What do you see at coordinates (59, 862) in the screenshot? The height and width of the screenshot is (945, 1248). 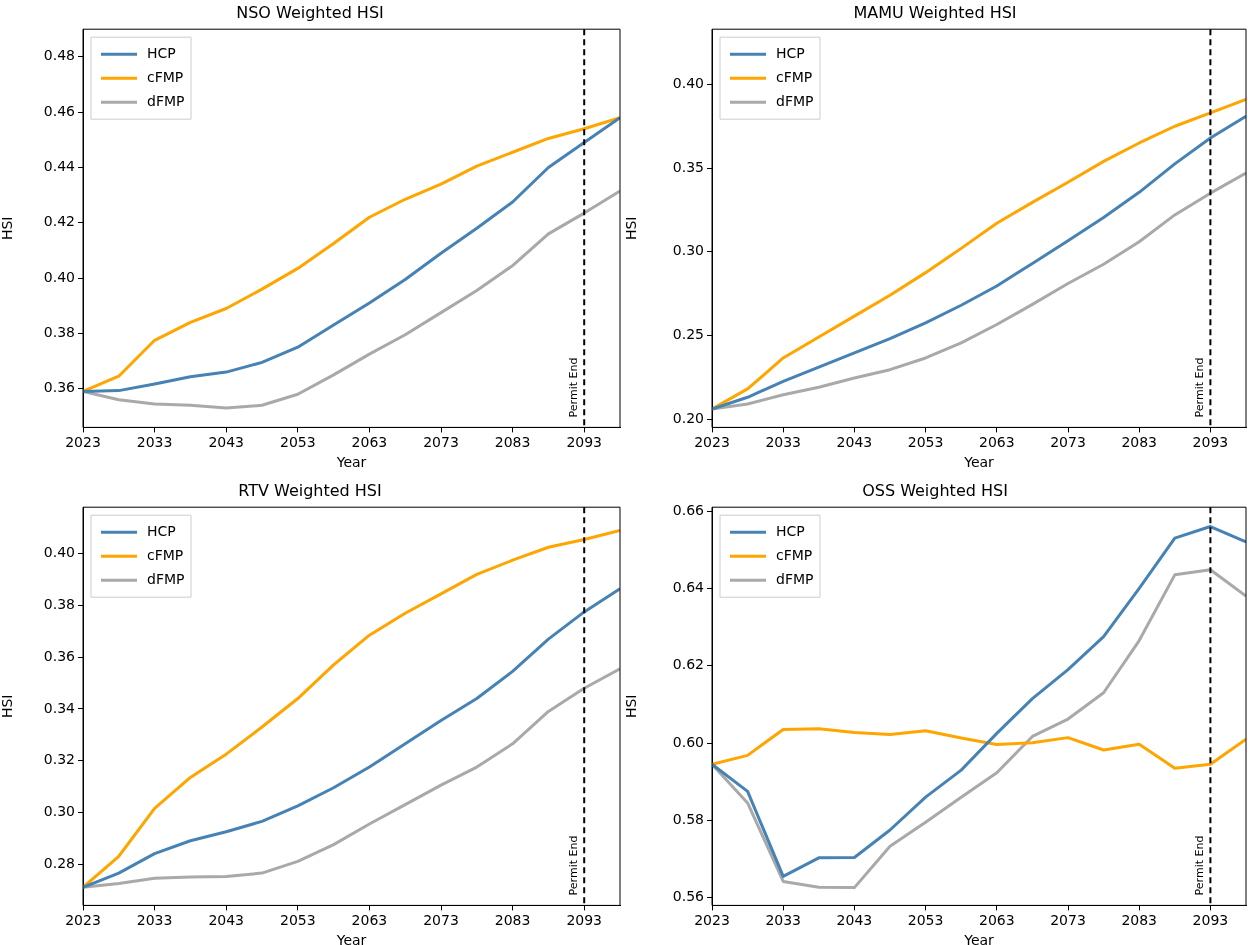 I see `y-tick-label: 0.28` at bounding box center [59, 862].